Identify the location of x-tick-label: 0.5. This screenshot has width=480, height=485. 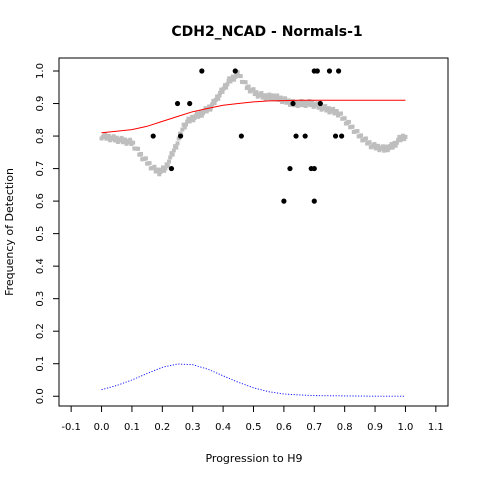
(254, 427).